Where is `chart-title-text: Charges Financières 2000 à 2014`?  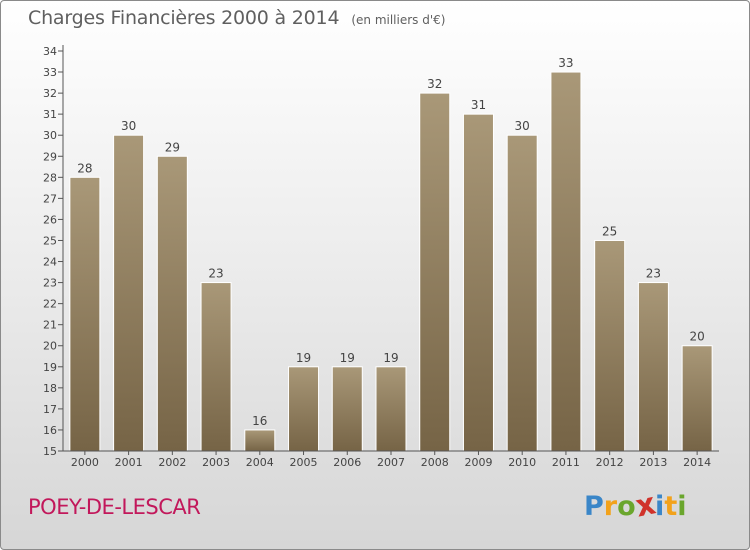
chart-title-text: Charges Financières 2000 à 2014 is located at coordinates (184, 18).